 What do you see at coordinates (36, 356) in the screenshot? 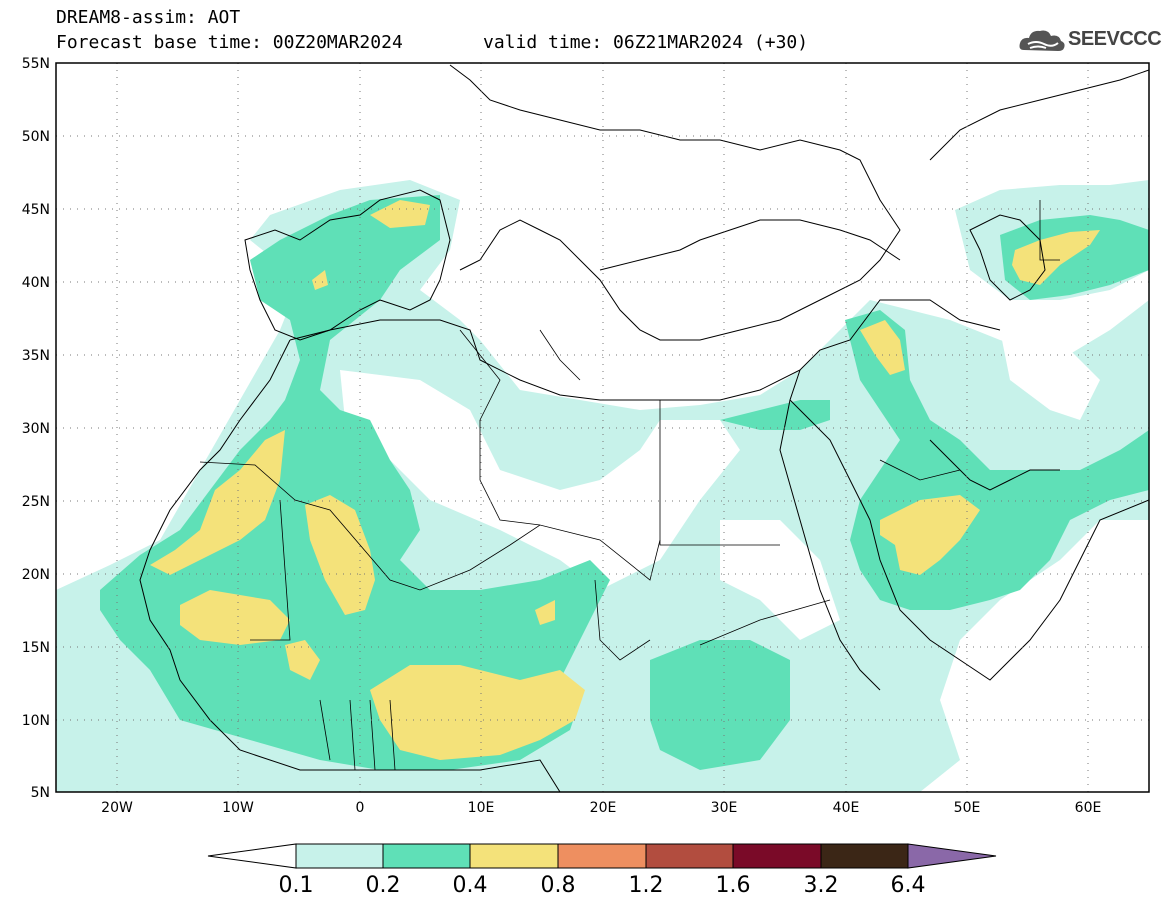
I see `lat-label: 35N` at bounding box center [36, 356].